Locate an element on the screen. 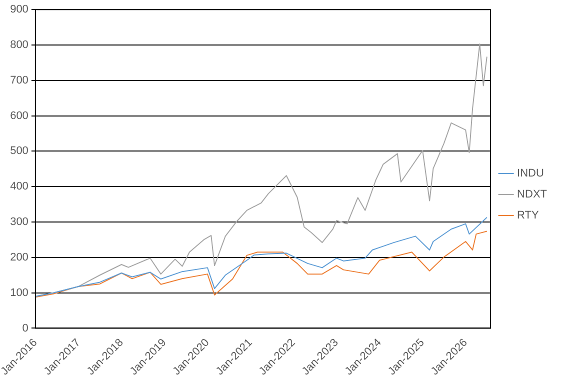 Image resolution: width=567 pixels, height=383 pixels. legend-label: INDU is located at coordinates (530, 174).